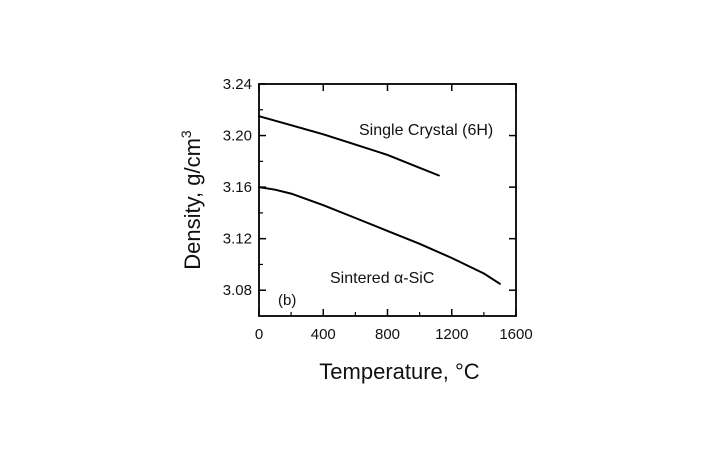 This screenshot has width=720, height=450. Describe the element at coordinates (323, 334) in the screenshot. I see `x-tick-label: 400` at that location.